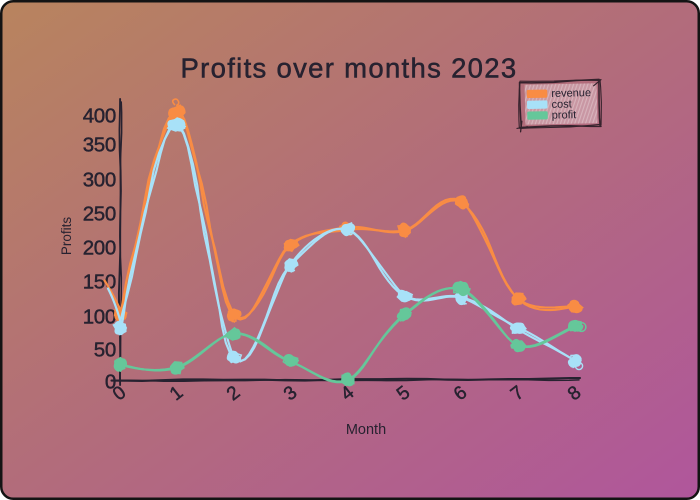 The image size is (700, 500). What do you see at coordinates (99, 145) in the screenshot?
I see `svg-text: 350` at bounding box center [99, 145].